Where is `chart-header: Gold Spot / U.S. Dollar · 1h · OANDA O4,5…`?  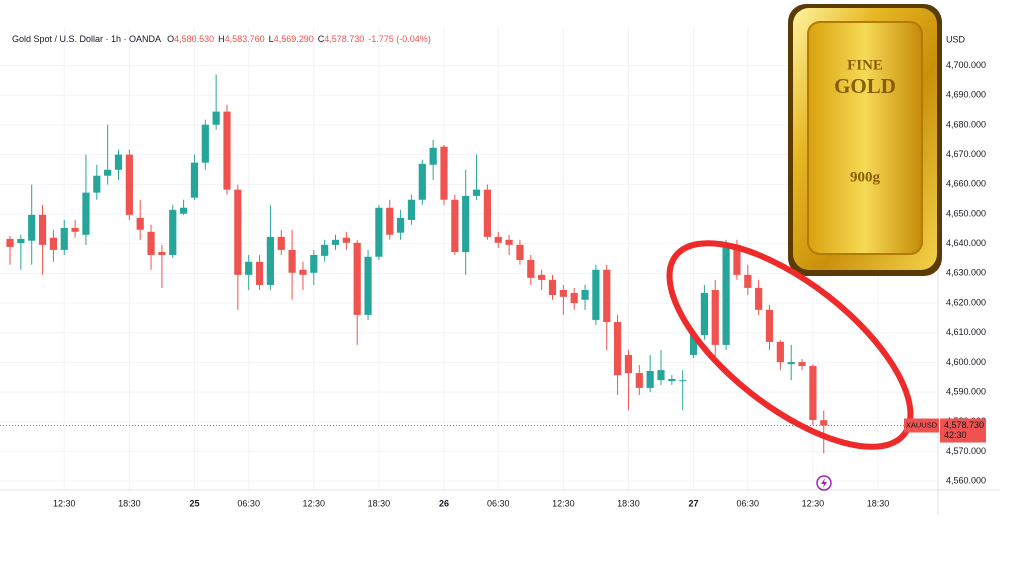
chart-header: Gold Spot / U.S. Dollar · 1h · OANDA O4,5… is located at coordinates (221, 39).